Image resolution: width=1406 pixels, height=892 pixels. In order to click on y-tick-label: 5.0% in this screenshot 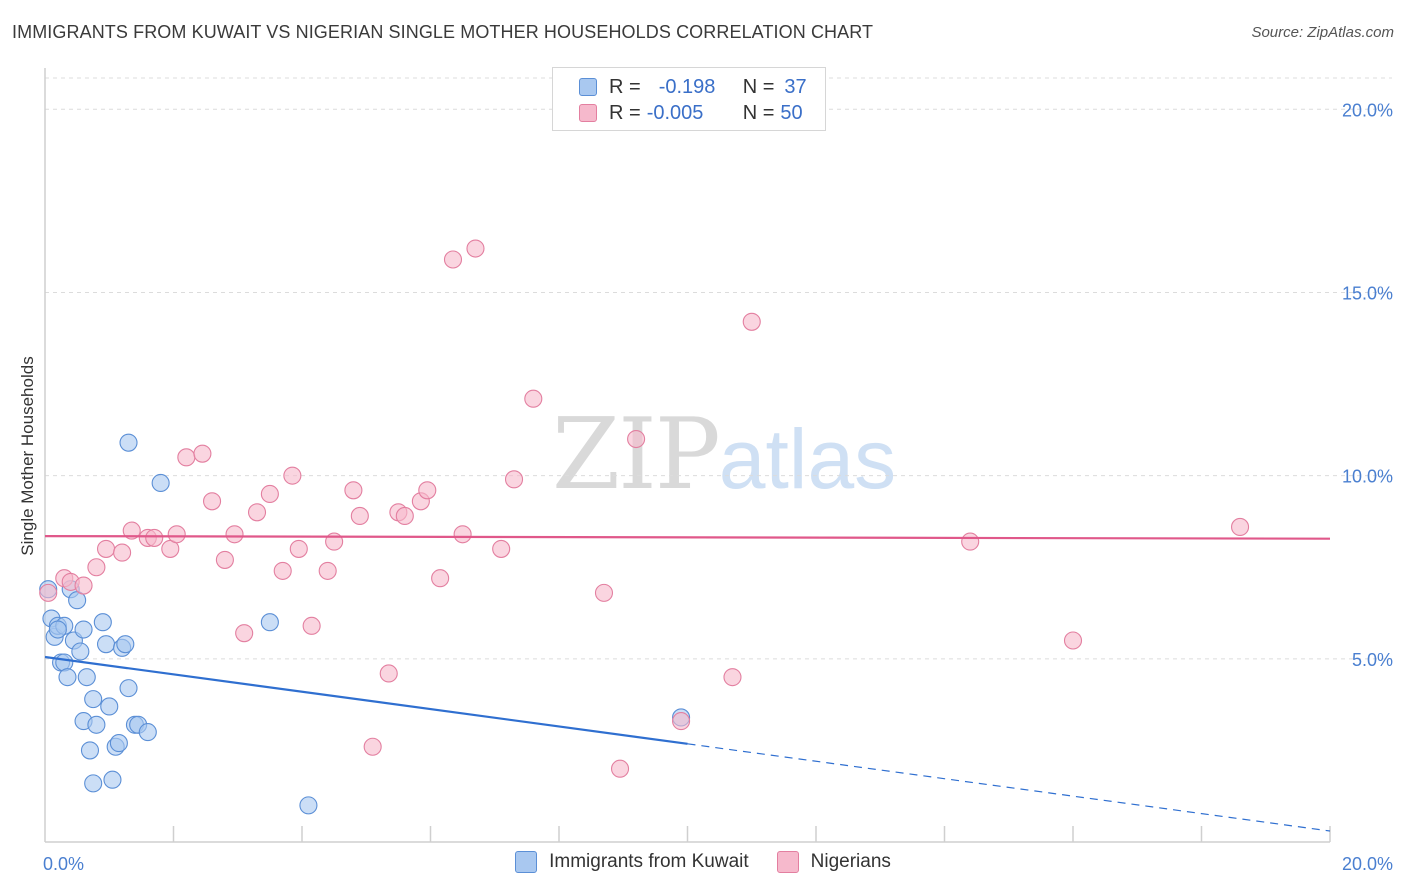, I will do `click(1372, 660)`.